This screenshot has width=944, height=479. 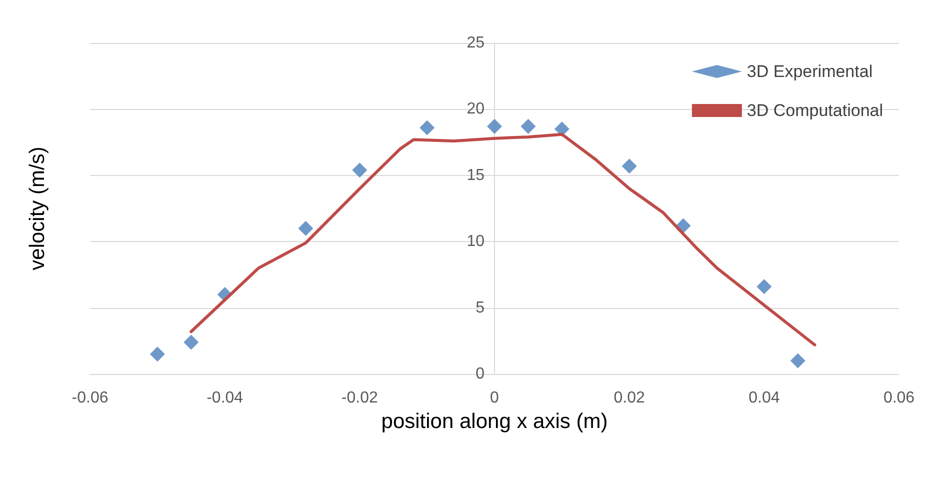 What do you see at coordinates (37, 208) in the screenshot?
I see `y-axis-title: velocity (m/s)` at bounding box center [37, 208].